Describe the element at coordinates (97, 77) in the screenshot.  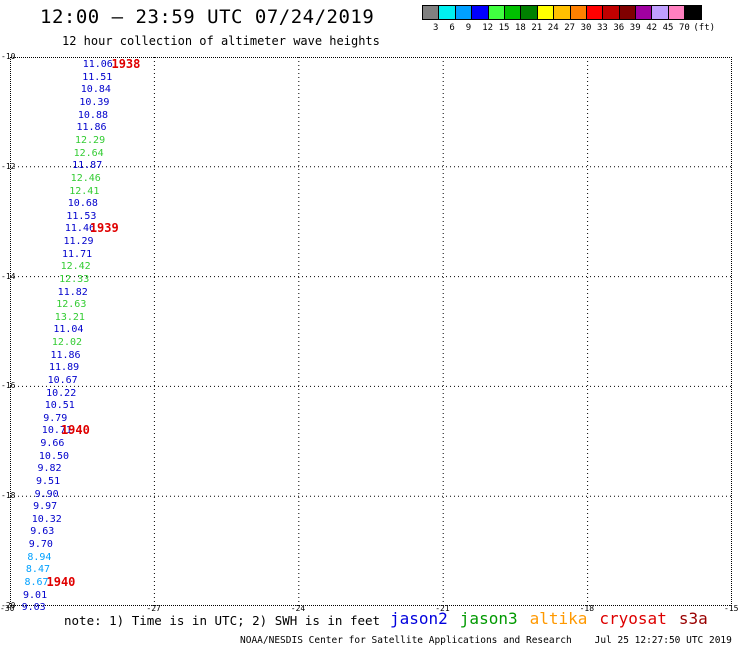
I see `wave-height-value: 11.51` at that location.